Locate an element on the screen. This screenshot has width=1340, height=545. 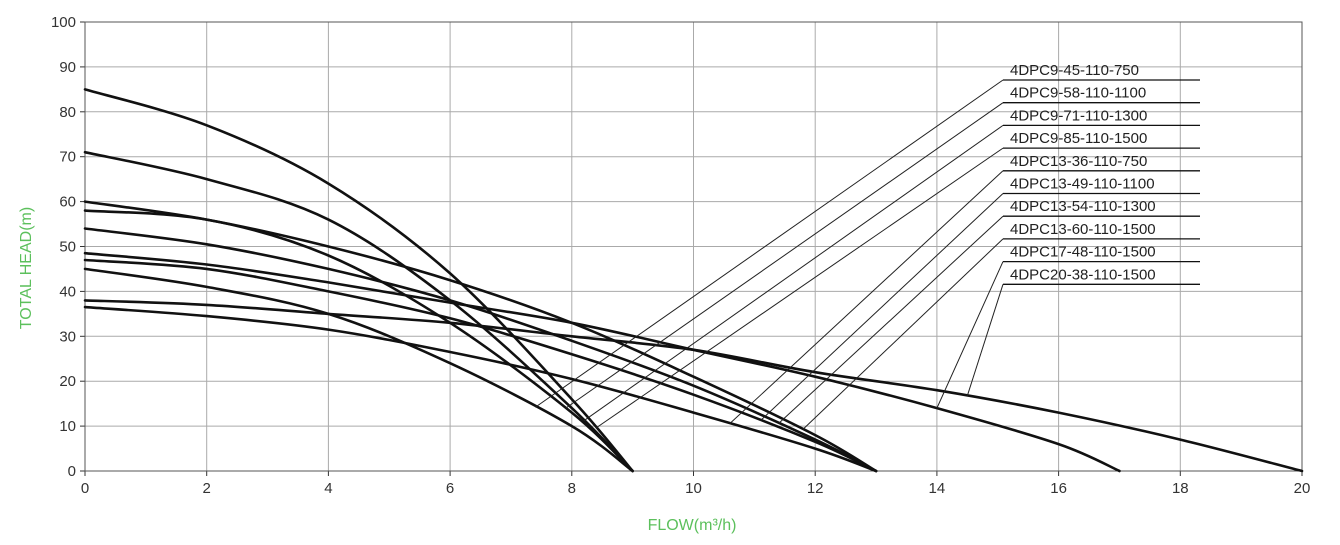
y-tick-label: 30 is located at coordinates (67, 336).